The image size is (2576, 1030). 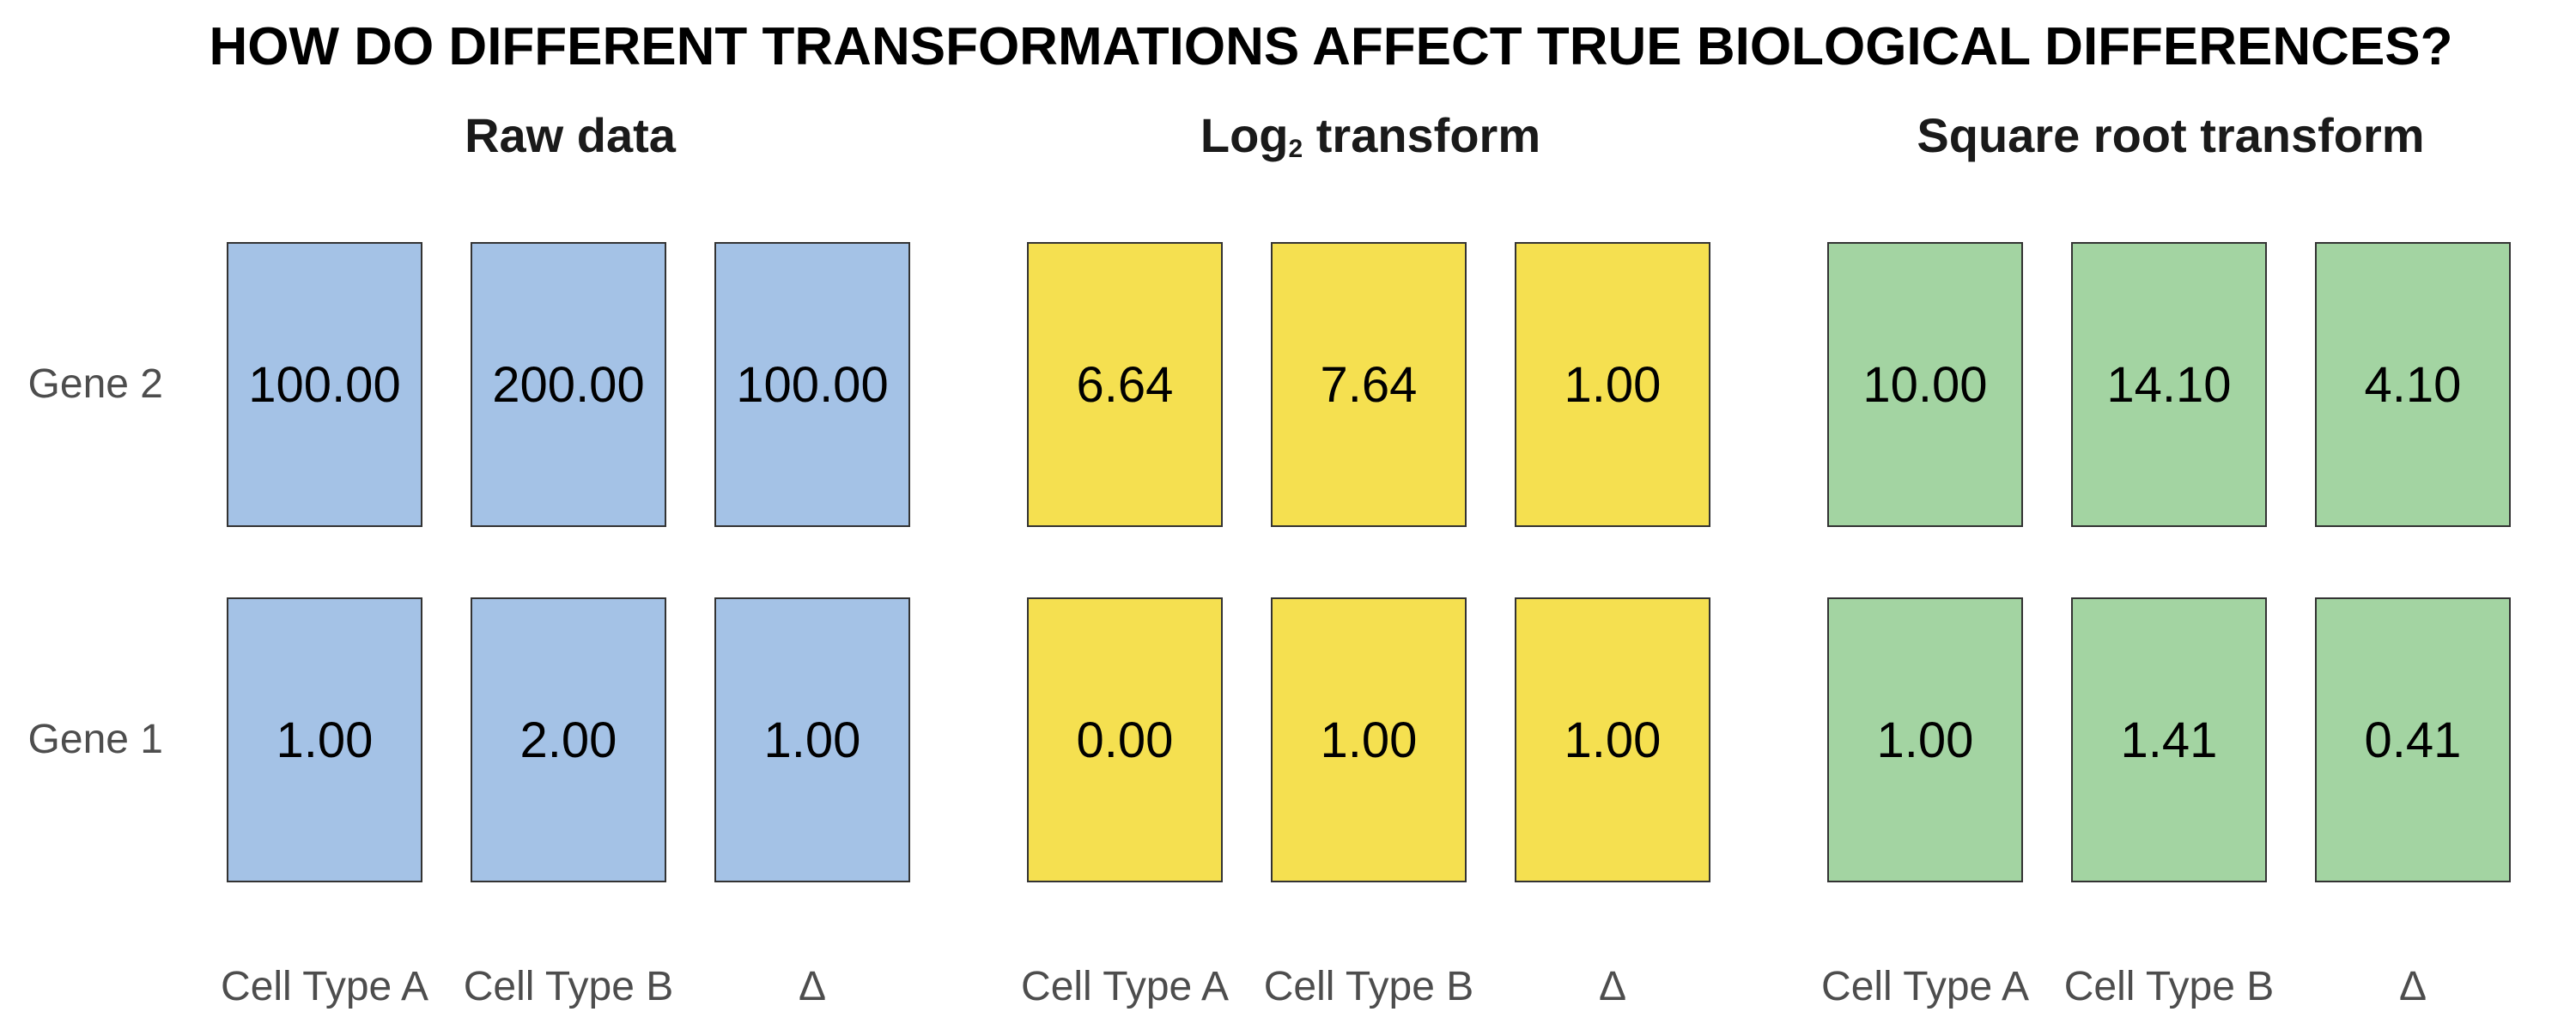 I want to click on heatmap-tile: 0.41, so click(x=2413, y=739).